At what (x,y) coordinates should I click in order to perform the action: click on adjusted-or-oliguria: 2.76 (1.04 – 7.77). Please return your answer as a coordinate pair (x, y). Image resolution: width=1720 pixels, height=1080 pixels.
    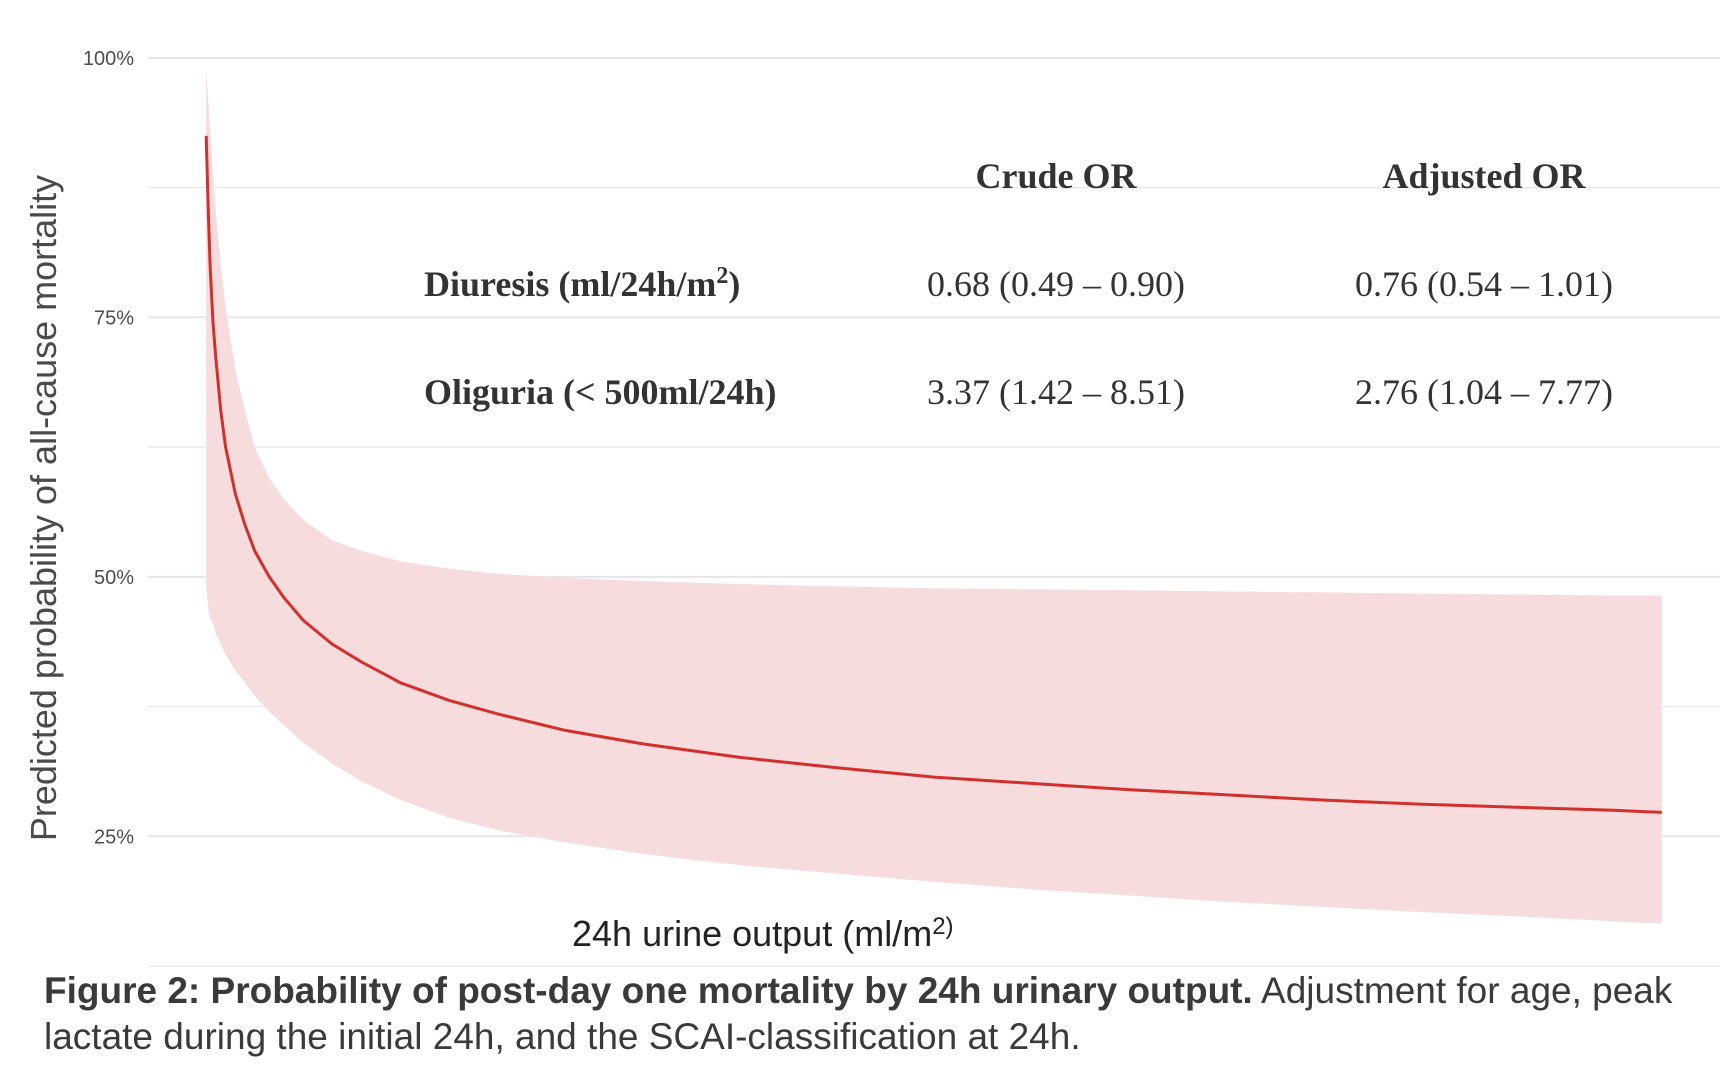
    Looking at the image, I should click on (1484, 392).